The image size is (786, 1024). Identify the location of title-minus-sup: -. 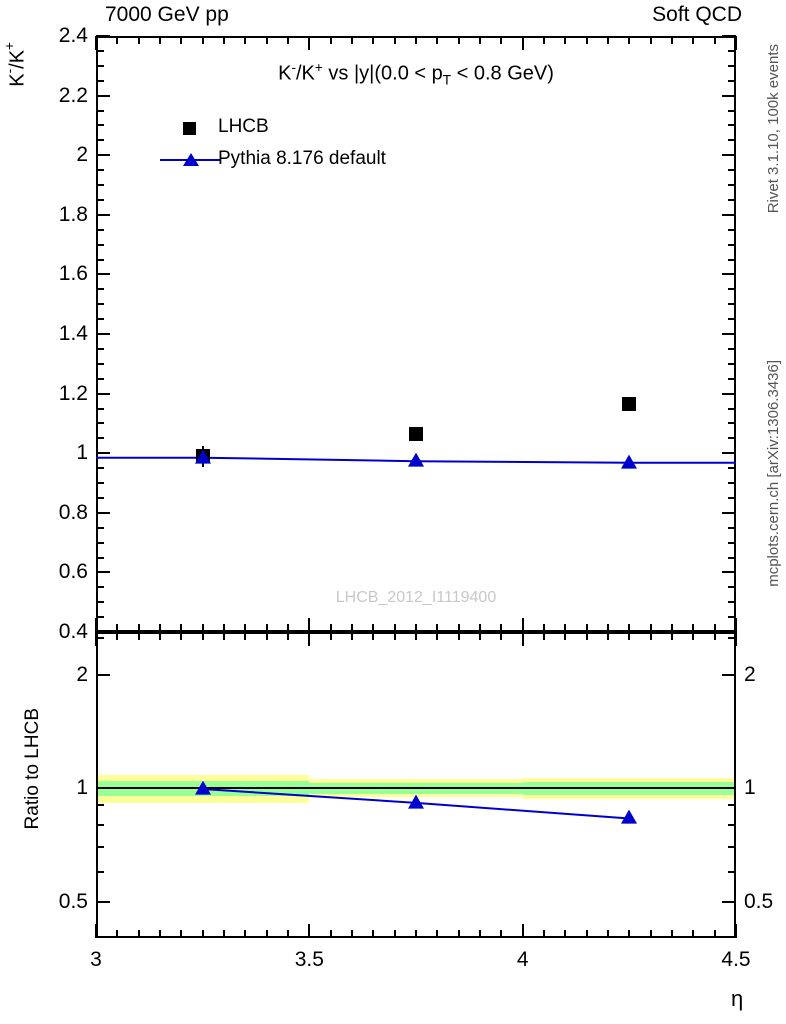
(293, 67).